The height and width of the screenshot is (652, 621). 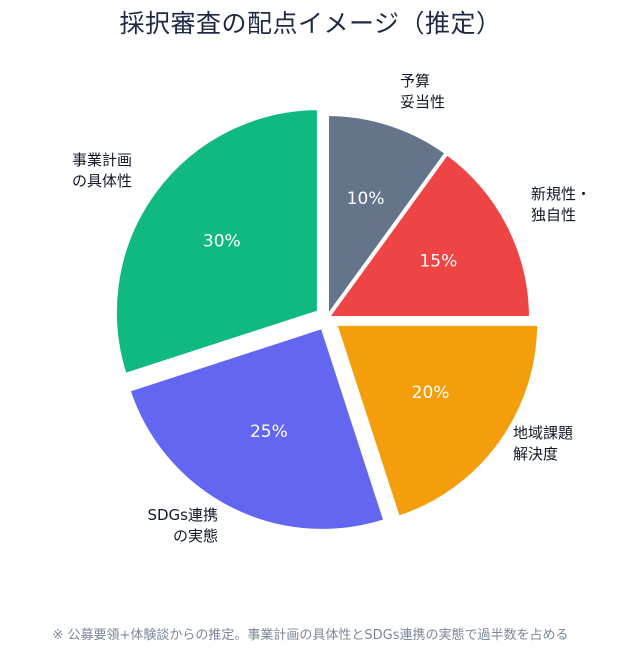 I want to click on pie-value-label-4: 30%, so click(x=222, y=242).